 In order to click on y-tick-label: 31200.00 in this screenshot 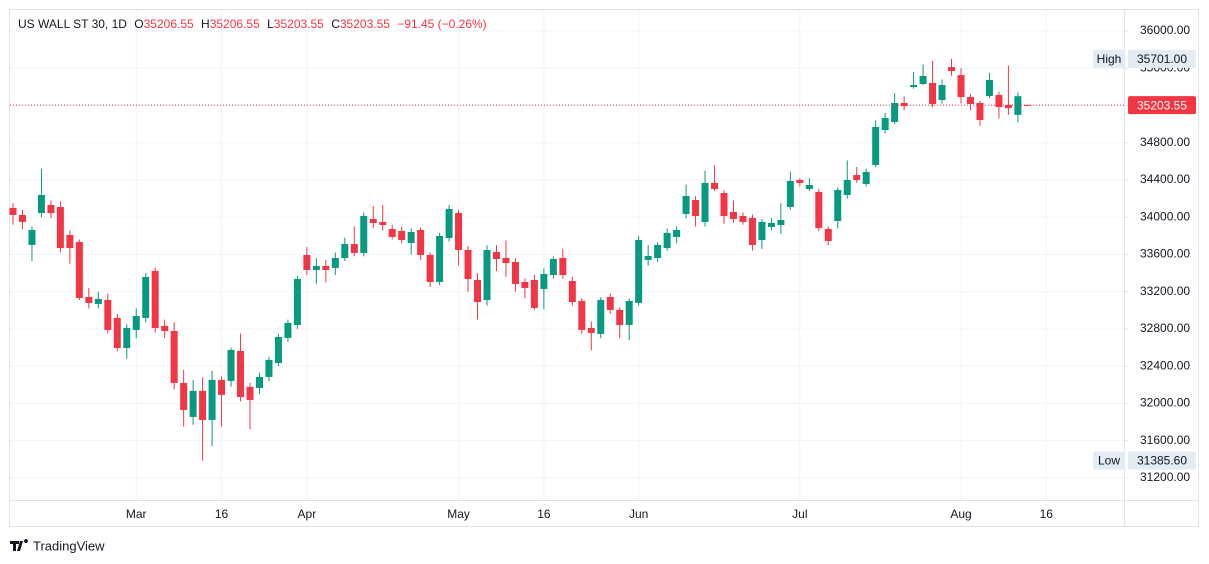, I will do `click(1165, 477)`.